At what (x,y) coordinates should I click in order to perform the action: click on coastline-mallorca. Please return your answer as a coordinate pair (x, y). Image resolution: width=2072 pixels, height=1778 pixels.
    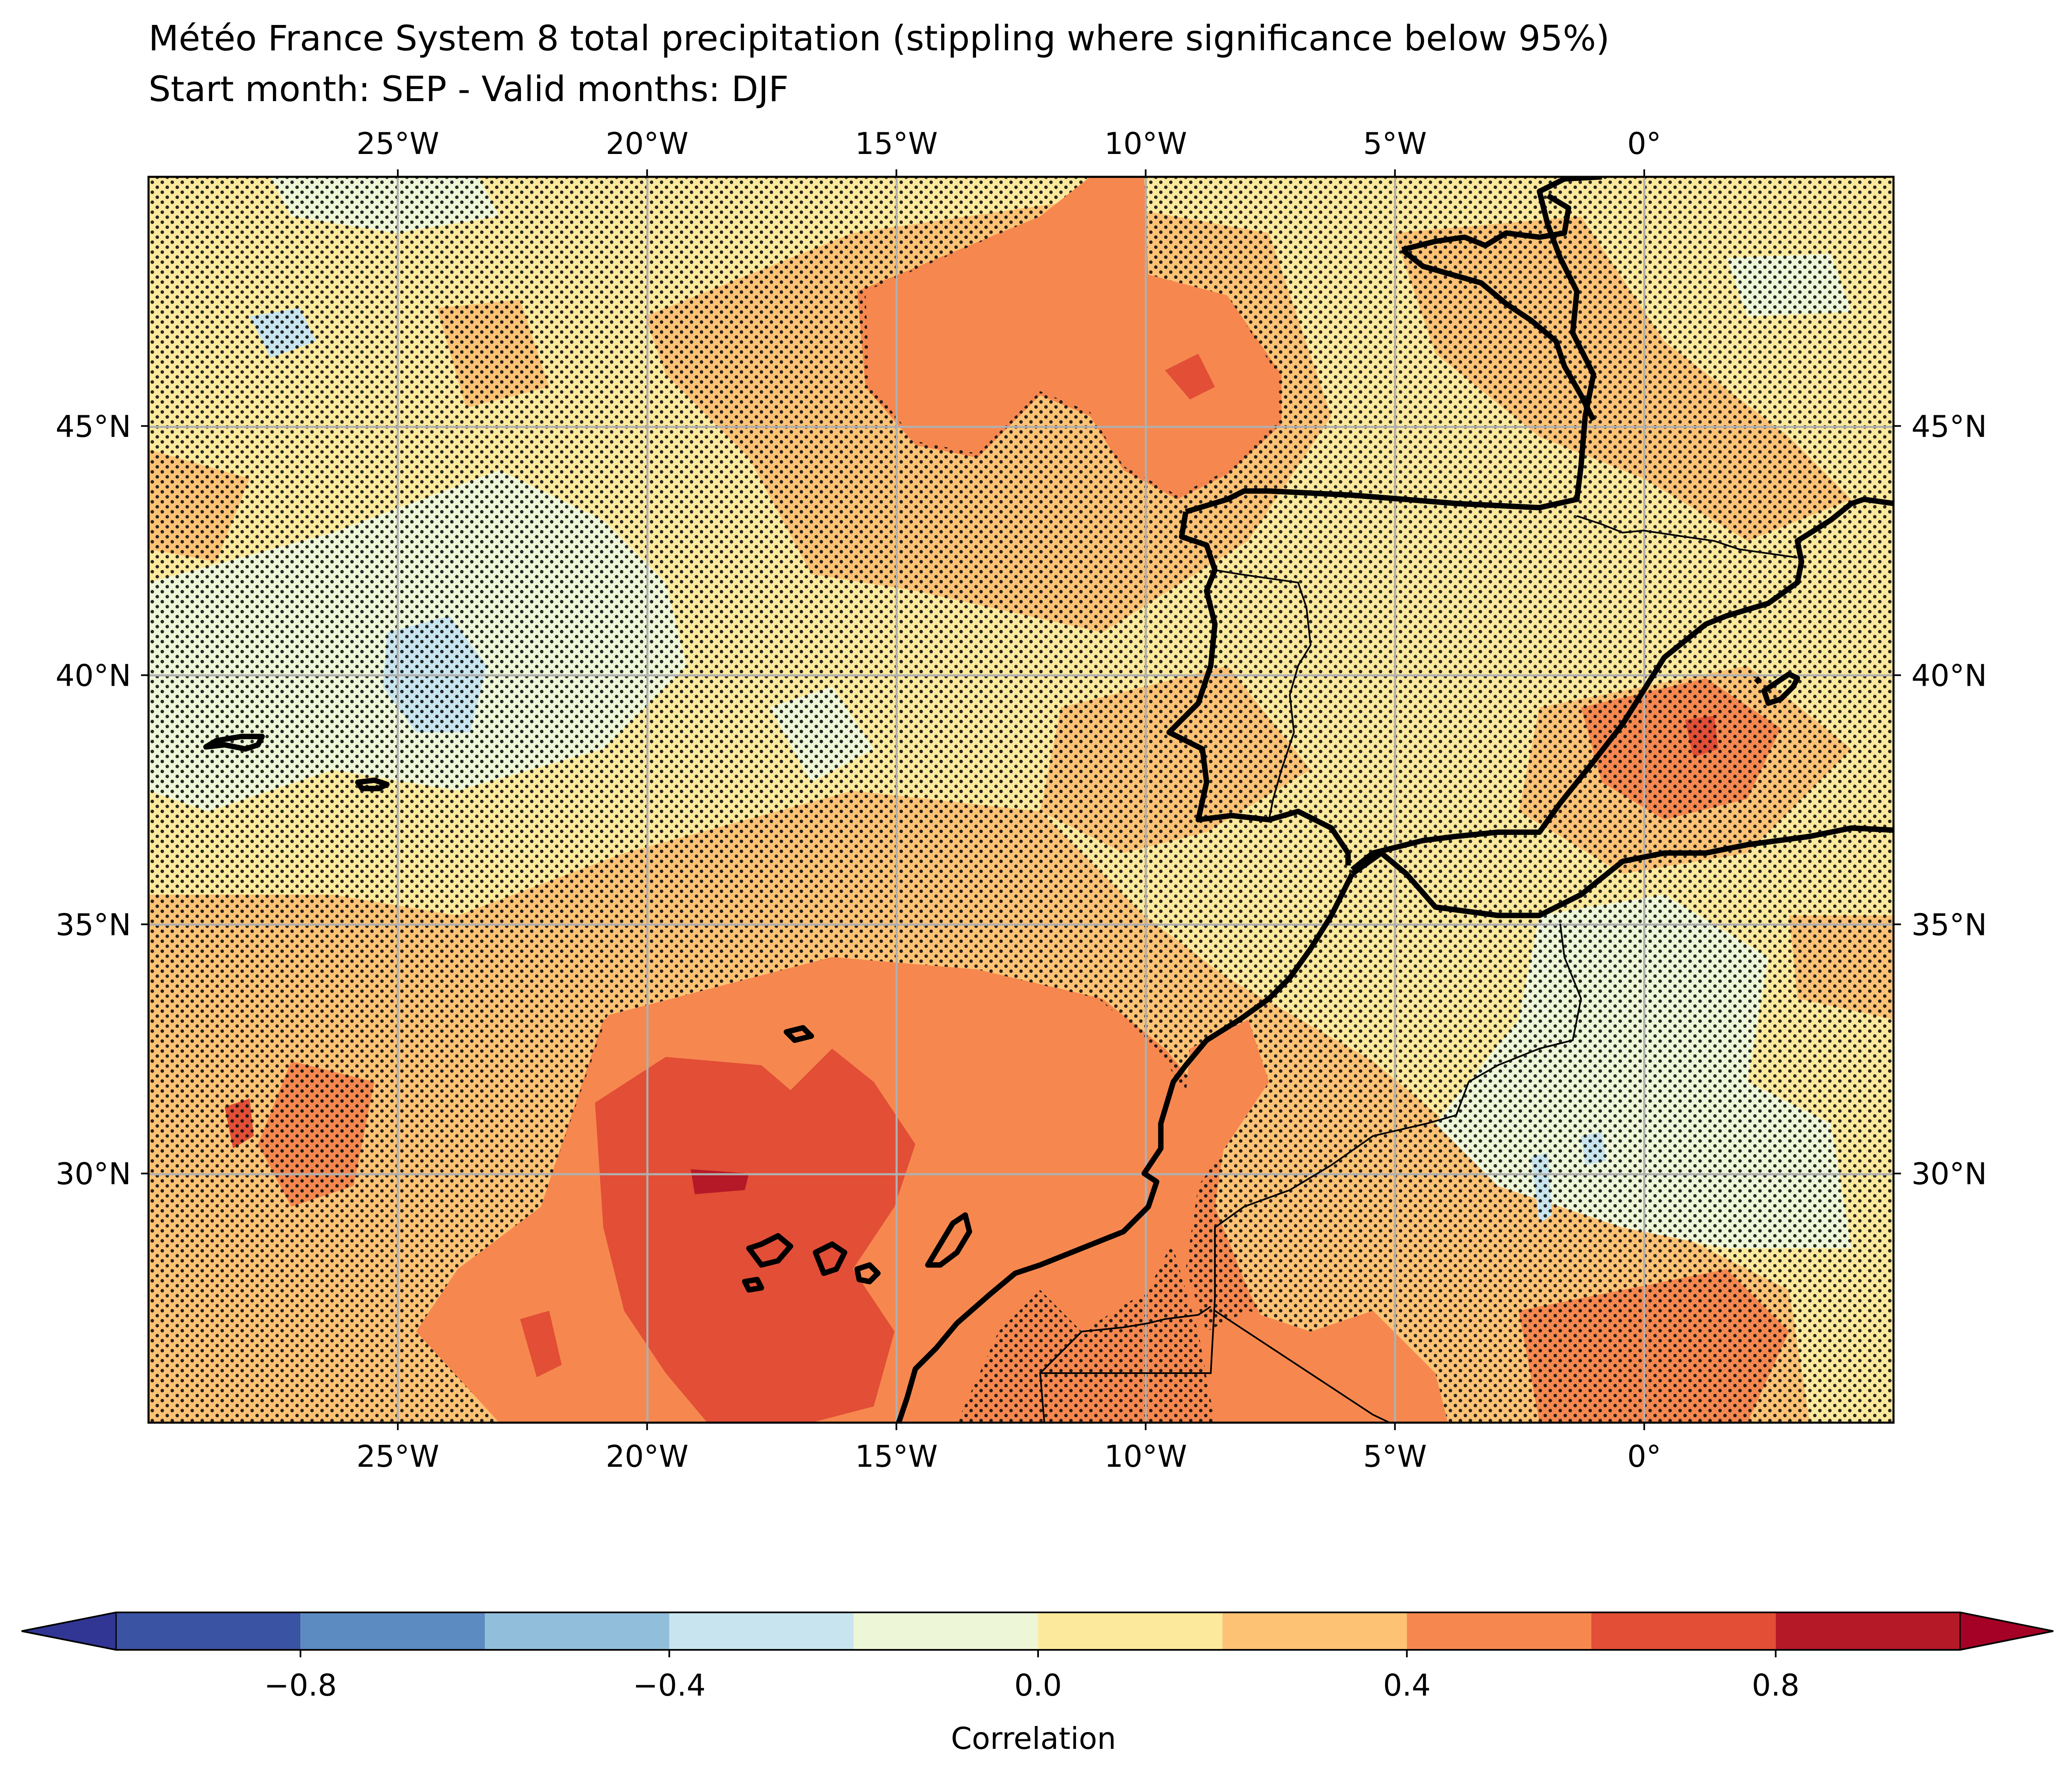
    Looking at the image, I should click on (1758, 680).